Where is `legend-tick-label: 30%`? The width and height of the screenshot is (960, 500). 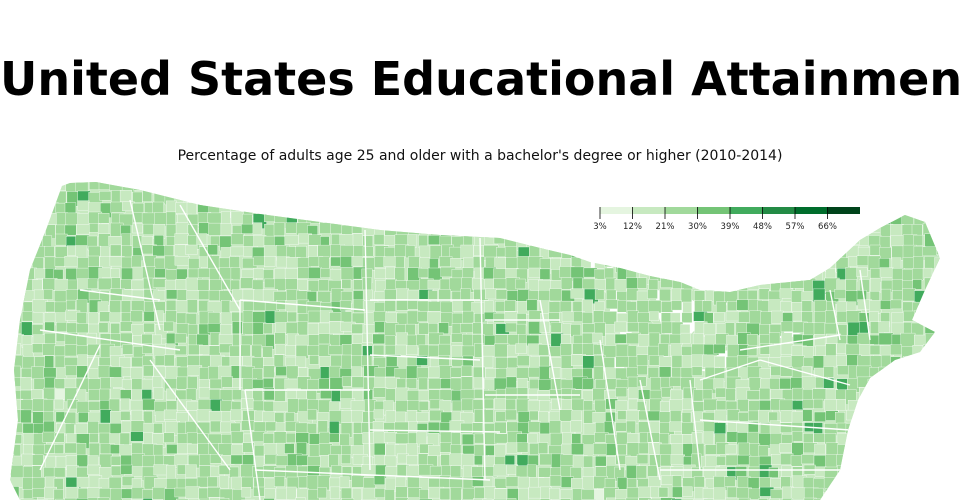 legend-tick-label: 30% is located at coordinates (697, 227).